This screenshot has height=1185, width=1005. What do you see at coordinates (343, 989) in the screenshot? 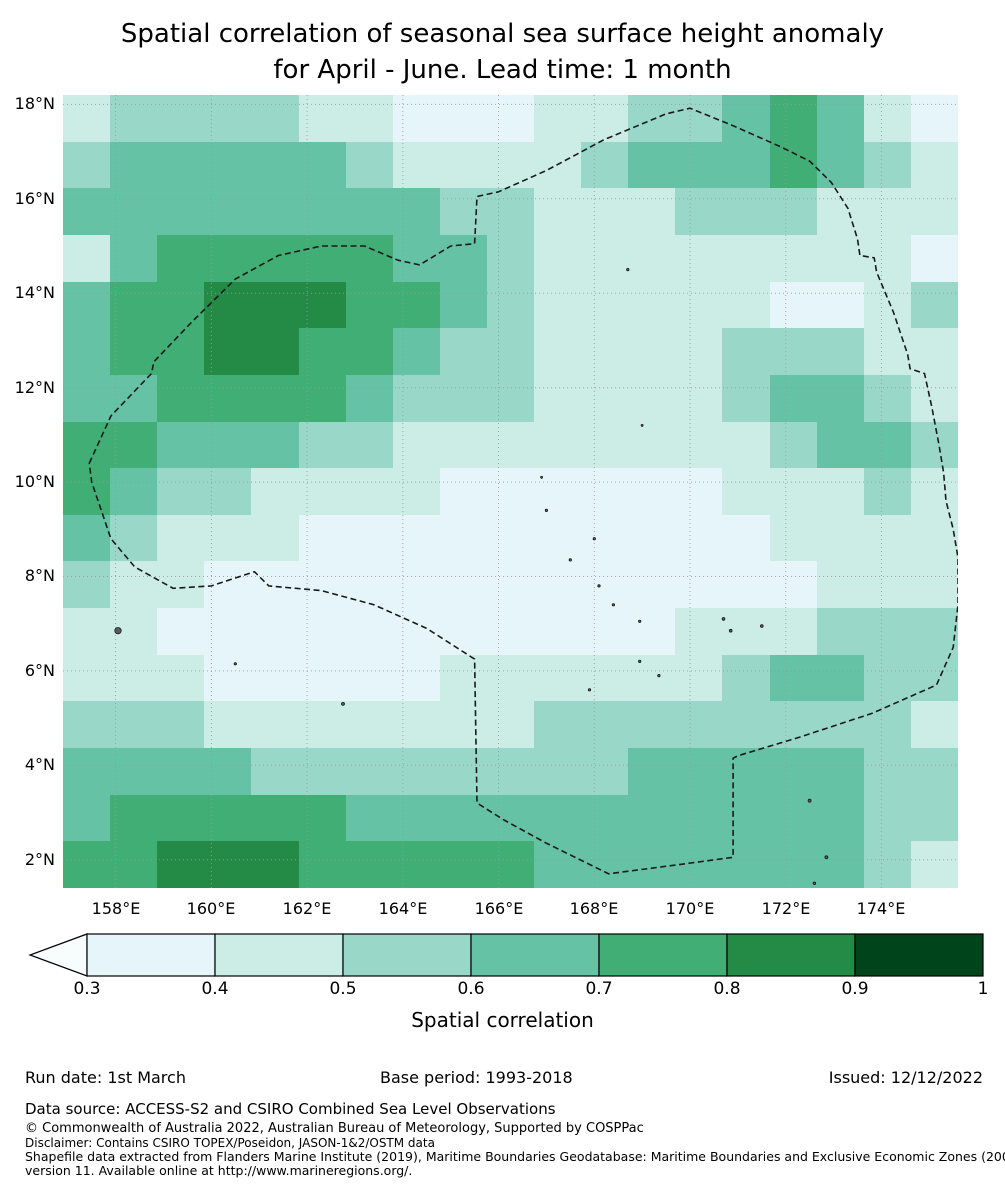
I see `colorbar-tick-label: 0.5` at bounding box center [343, 989].